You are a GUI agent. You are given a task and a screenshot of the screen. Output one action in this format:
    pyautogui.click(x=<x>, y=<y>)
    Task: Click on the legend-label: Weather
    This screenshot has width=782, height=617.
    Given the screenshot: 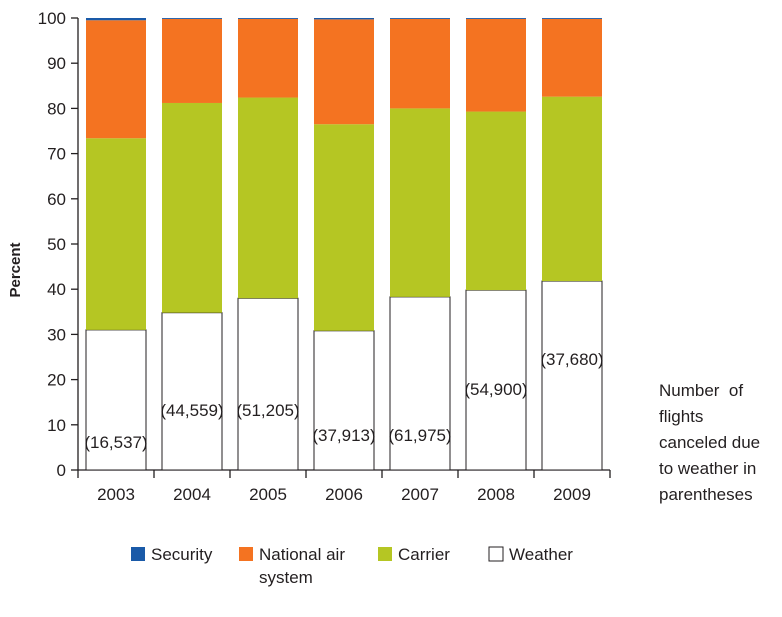 What is the action you would take?
    pyautogui.click(x=541, y=554)
    